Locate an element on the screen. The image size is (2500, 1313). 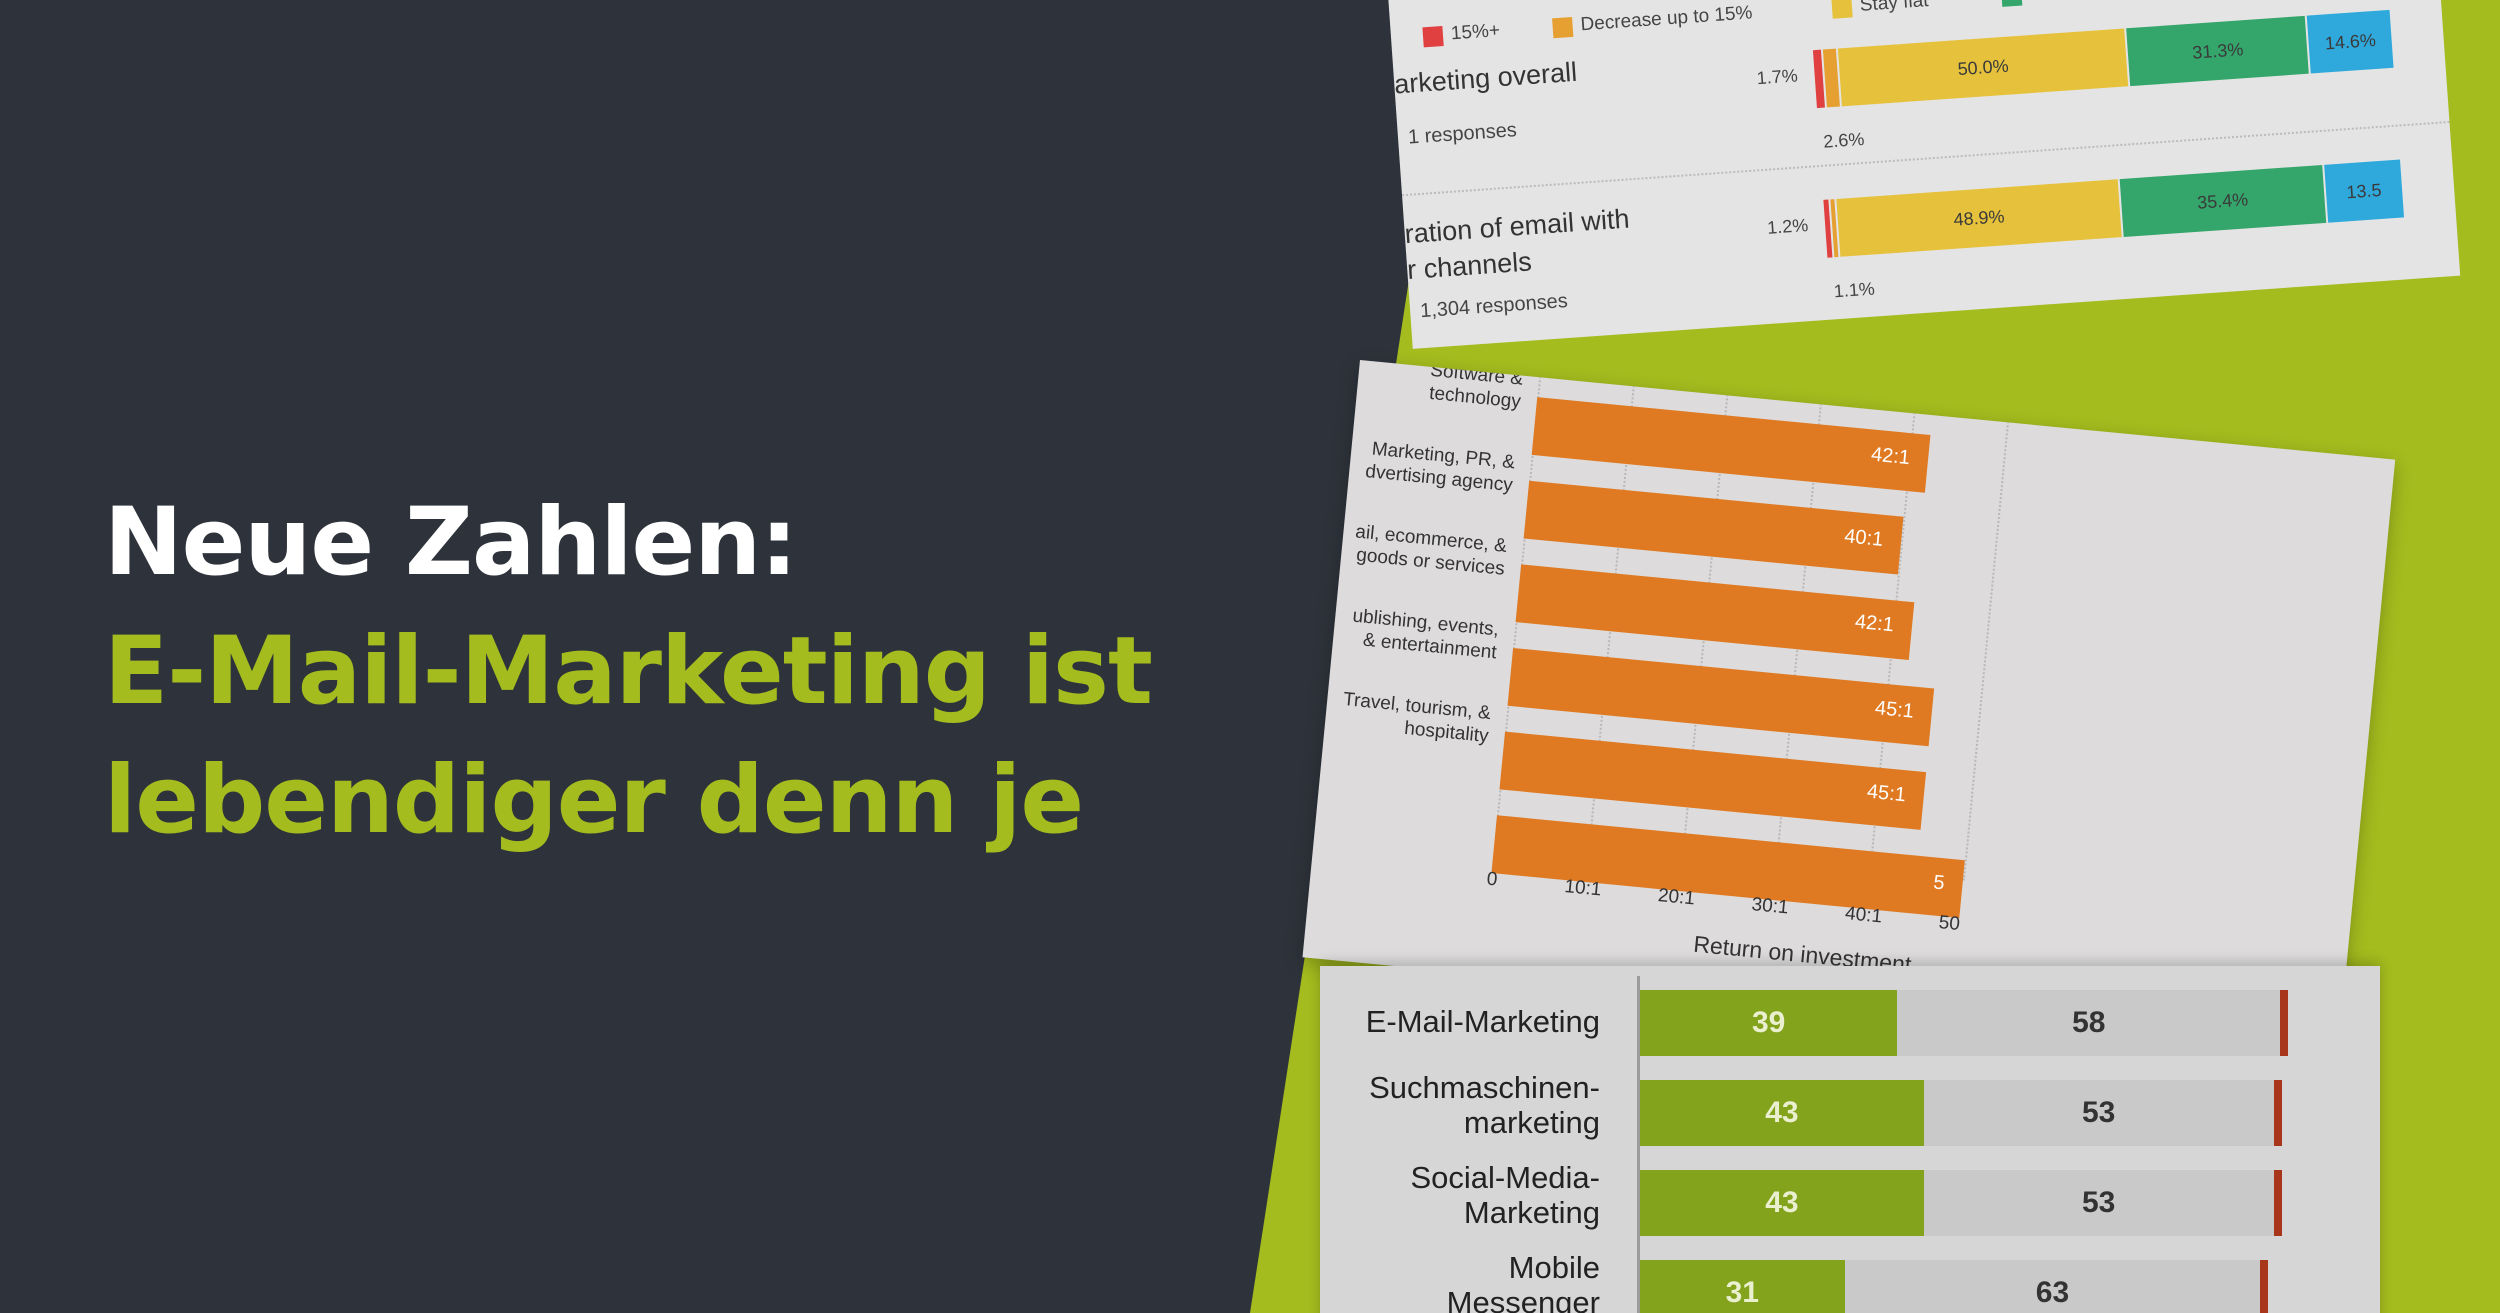
stacked-bar-segment: 14.6% is located at coordinates (2350, 41).